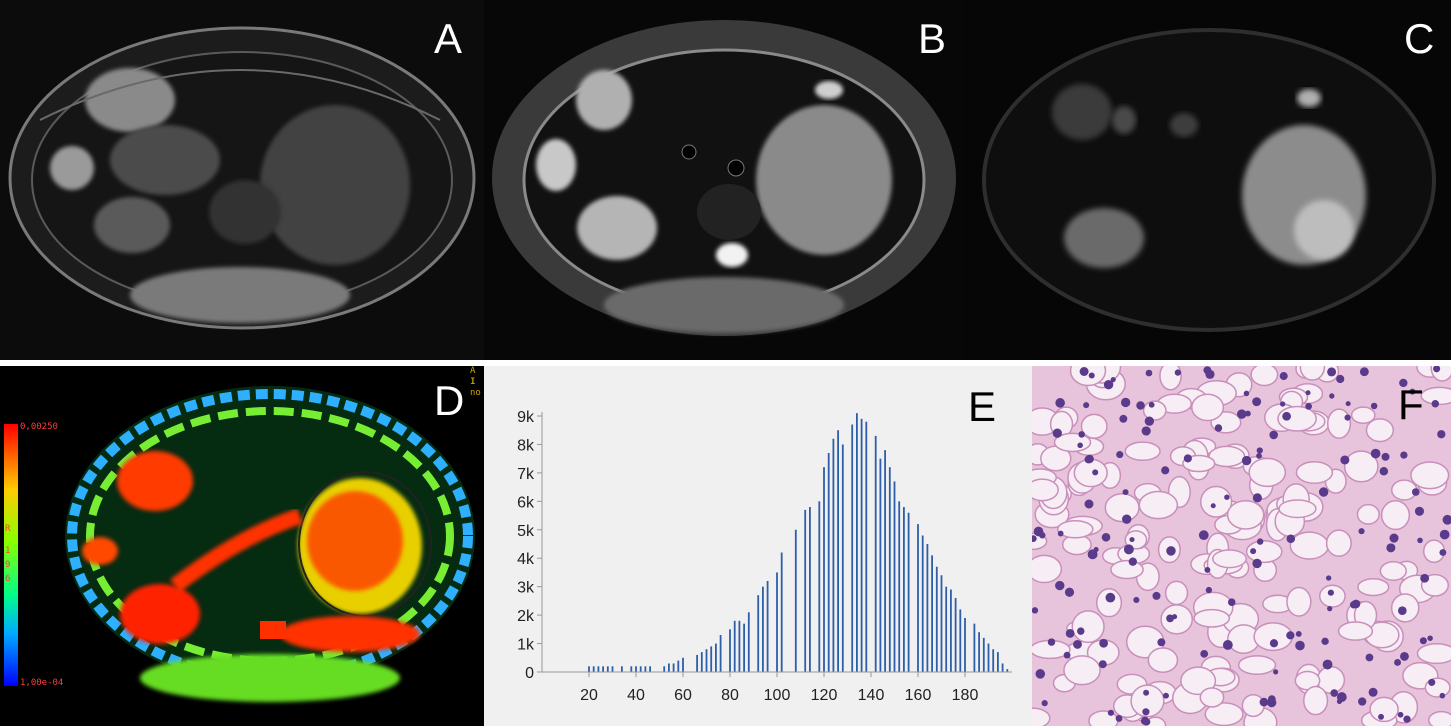 This screenshot has width=1451, height=726. Describe the element at coordinates (526, 645) in the screenshot. I see `y-tick-label: 1k` at that location.